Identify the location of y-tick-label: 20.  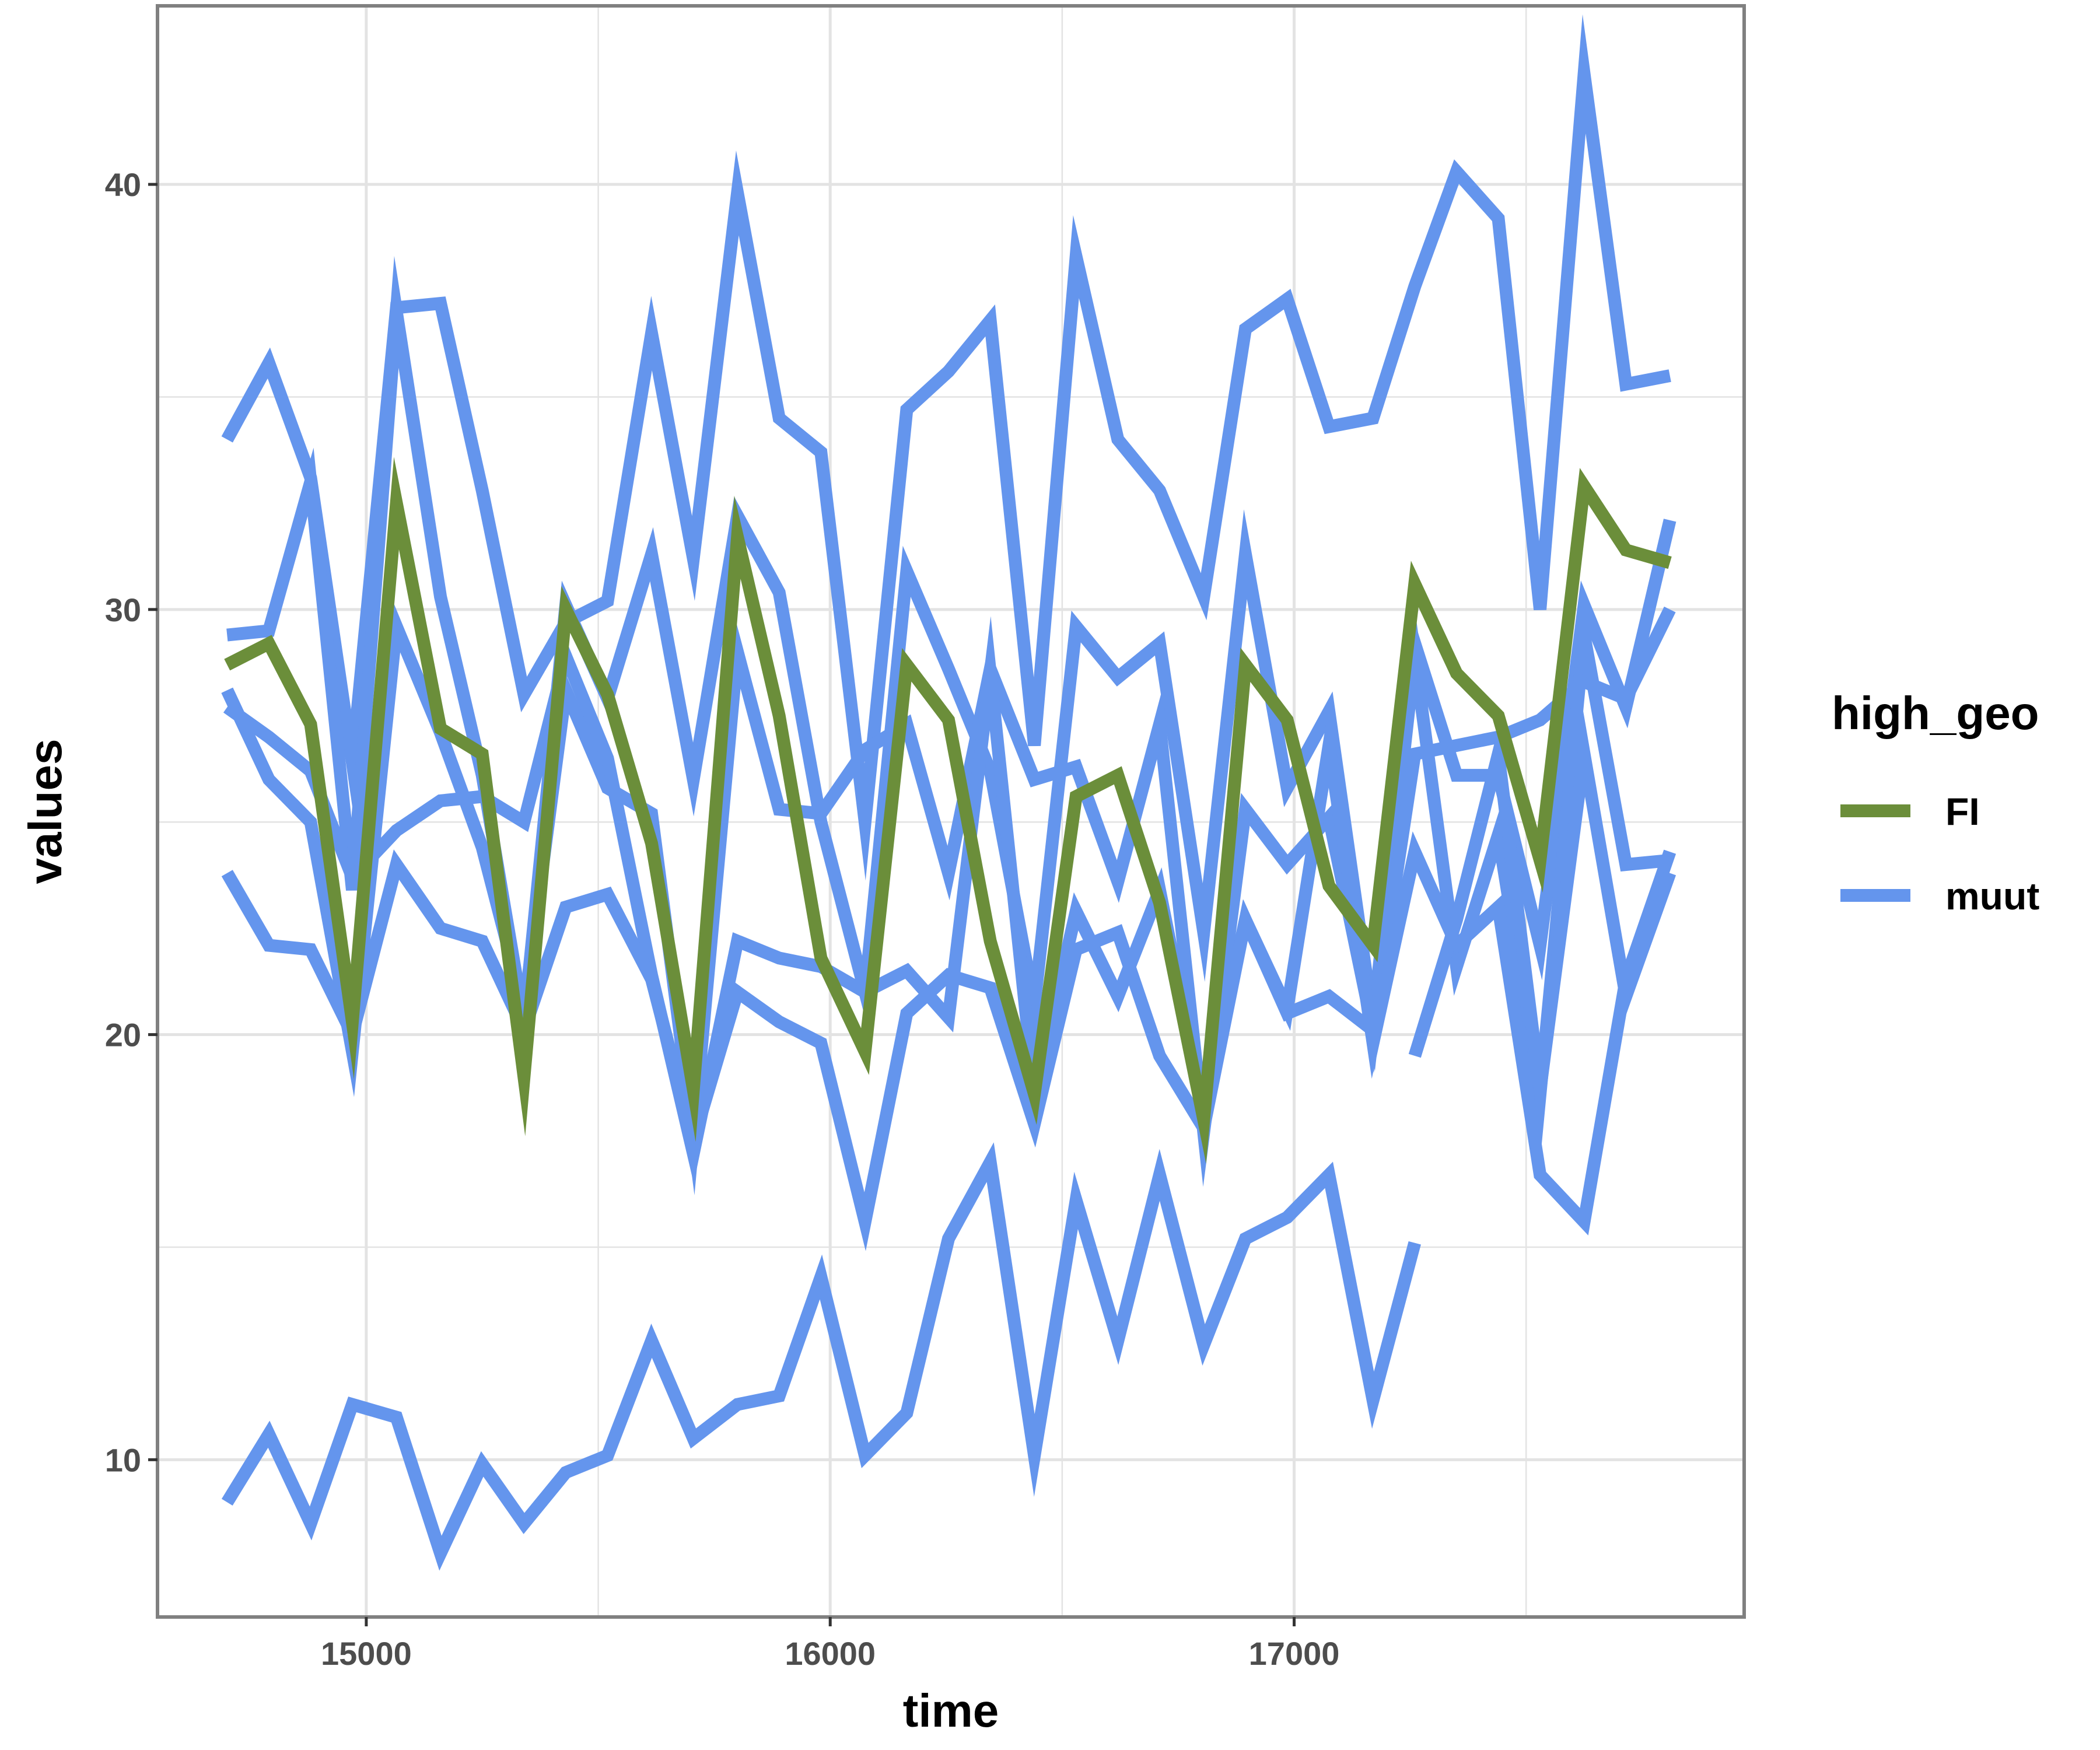
(123, 1035).